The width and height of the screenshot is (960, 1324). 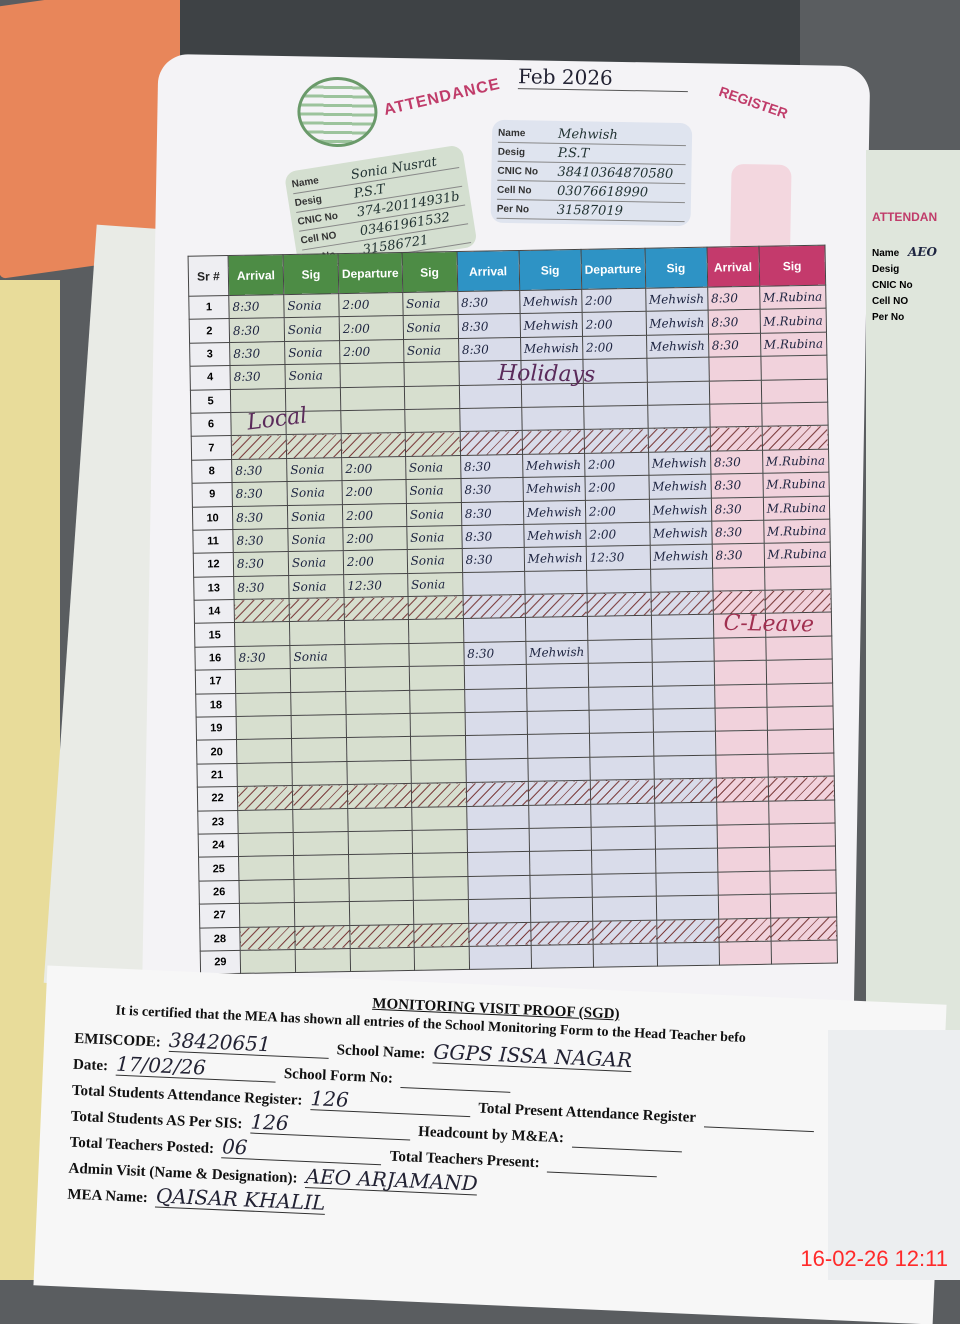 What do you see at coordinates (217, 775) in the screenshot?
I see `sr-cell: 21` at bounding box center [217, 775].